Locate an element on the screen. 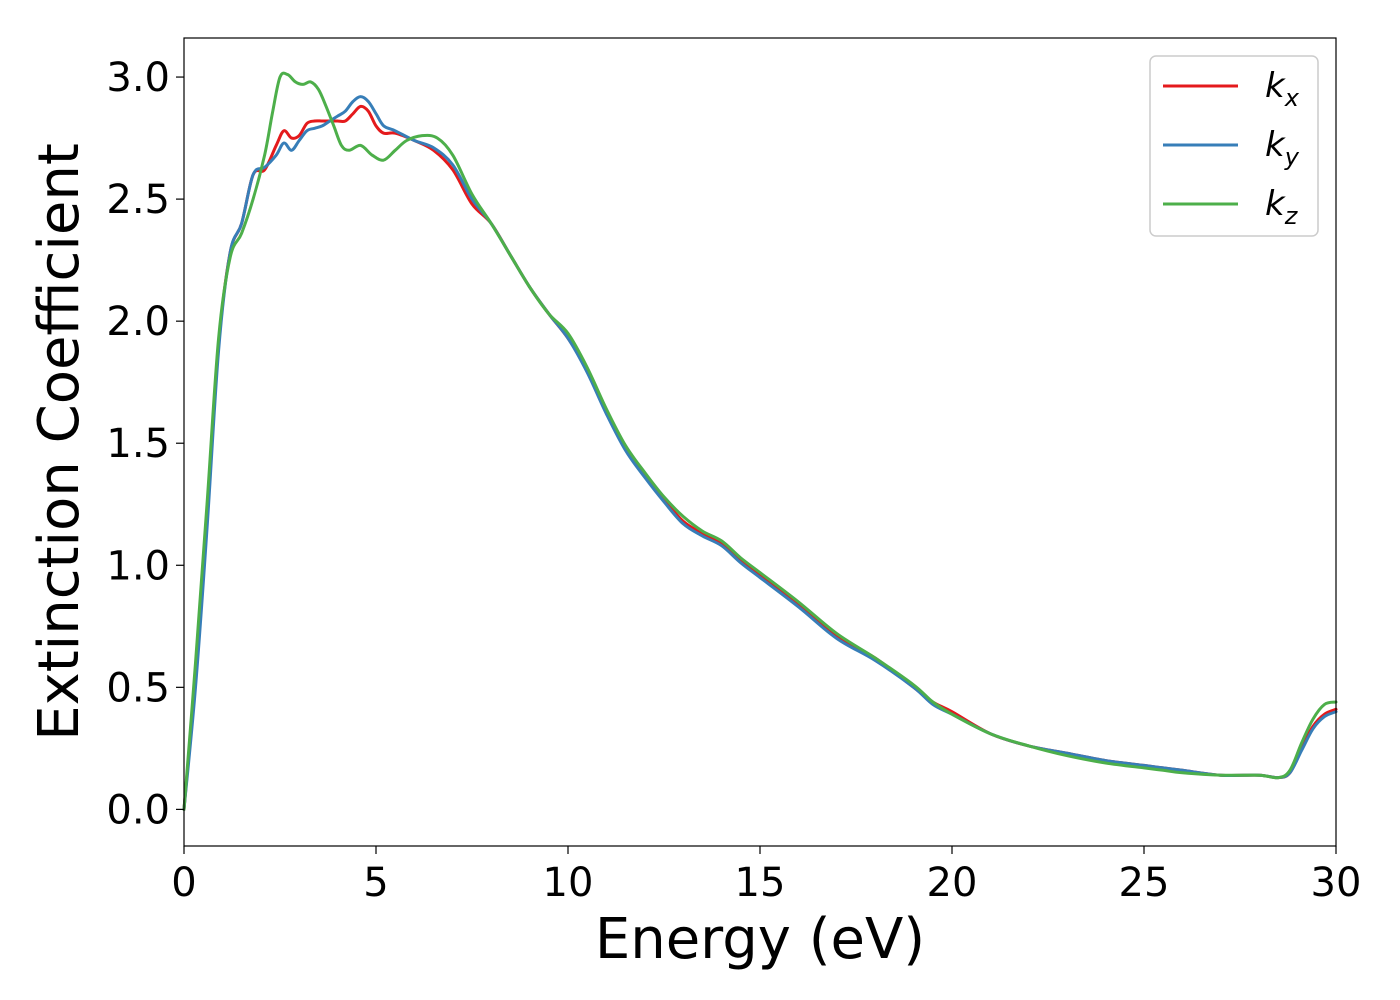  y-tick-label: 0.5 is located at coordinates (138, 688).